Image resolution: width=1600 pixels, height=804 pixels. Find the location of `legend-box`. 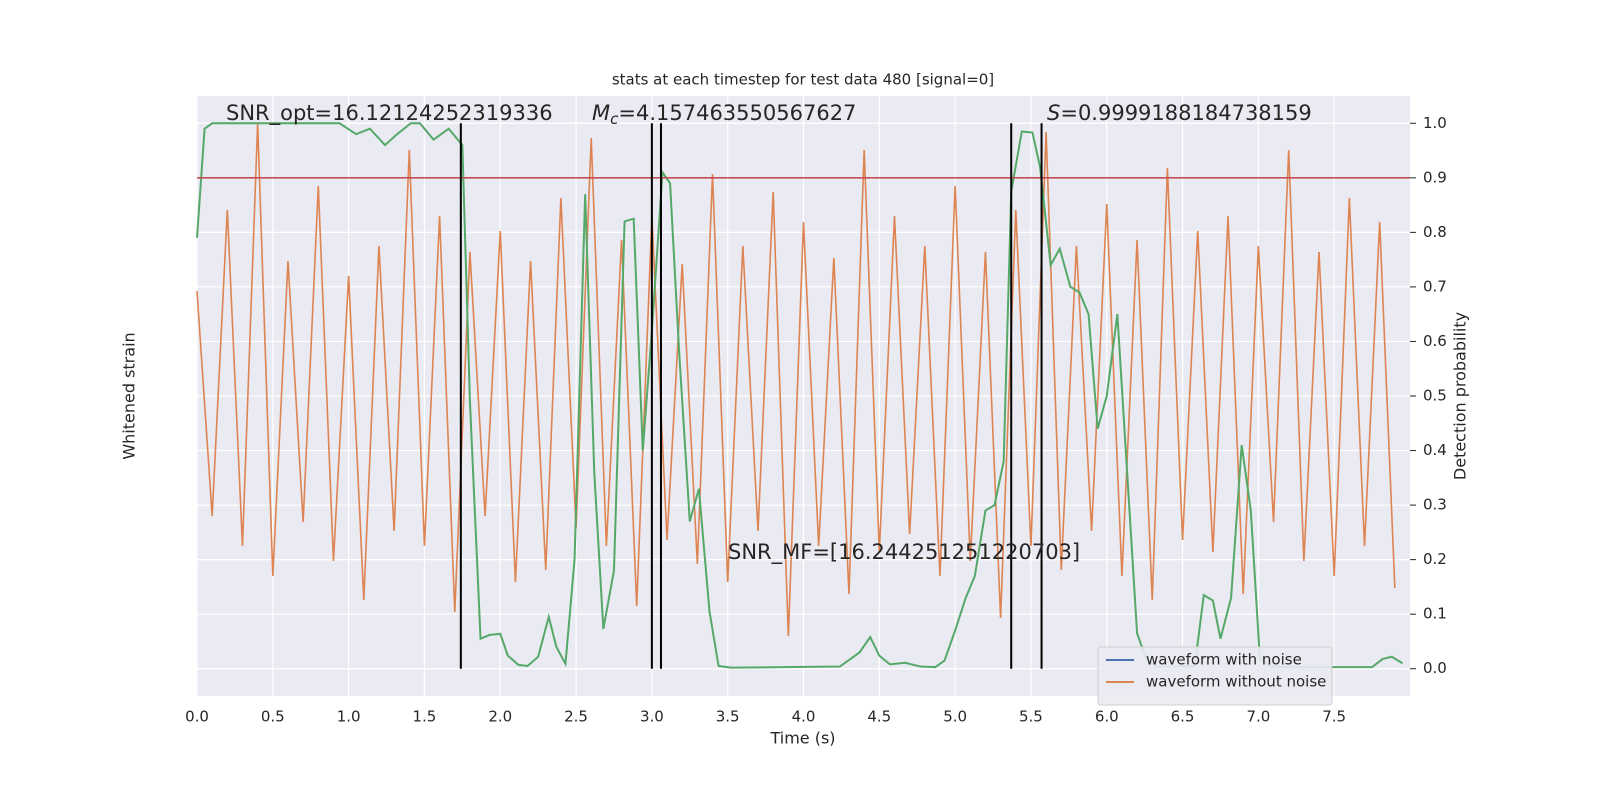

legend-box is located at coordinates (1215, 676).